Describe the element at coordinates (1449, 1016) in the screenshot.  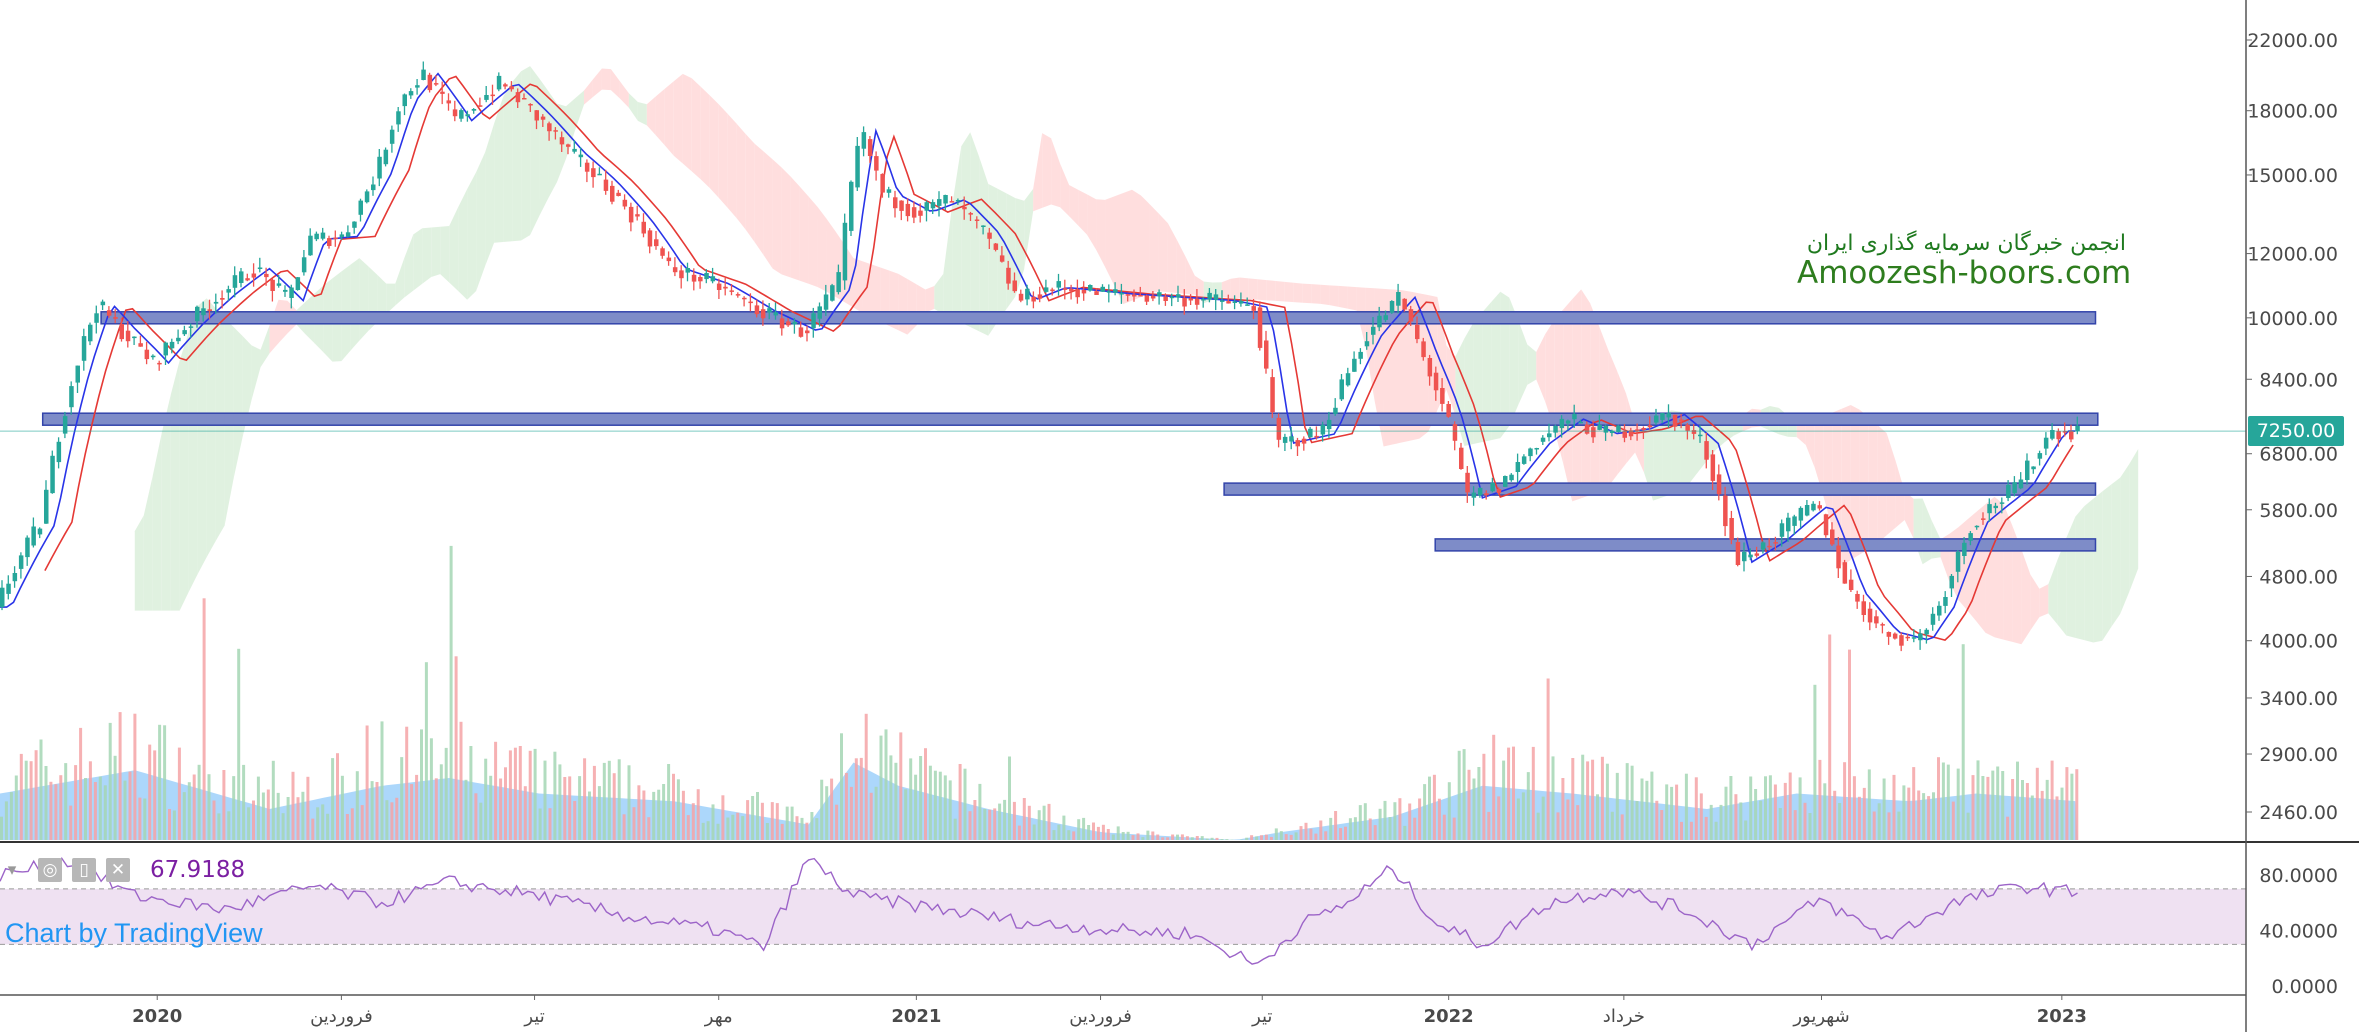
I see `time-tick-label: 2022` at that location.